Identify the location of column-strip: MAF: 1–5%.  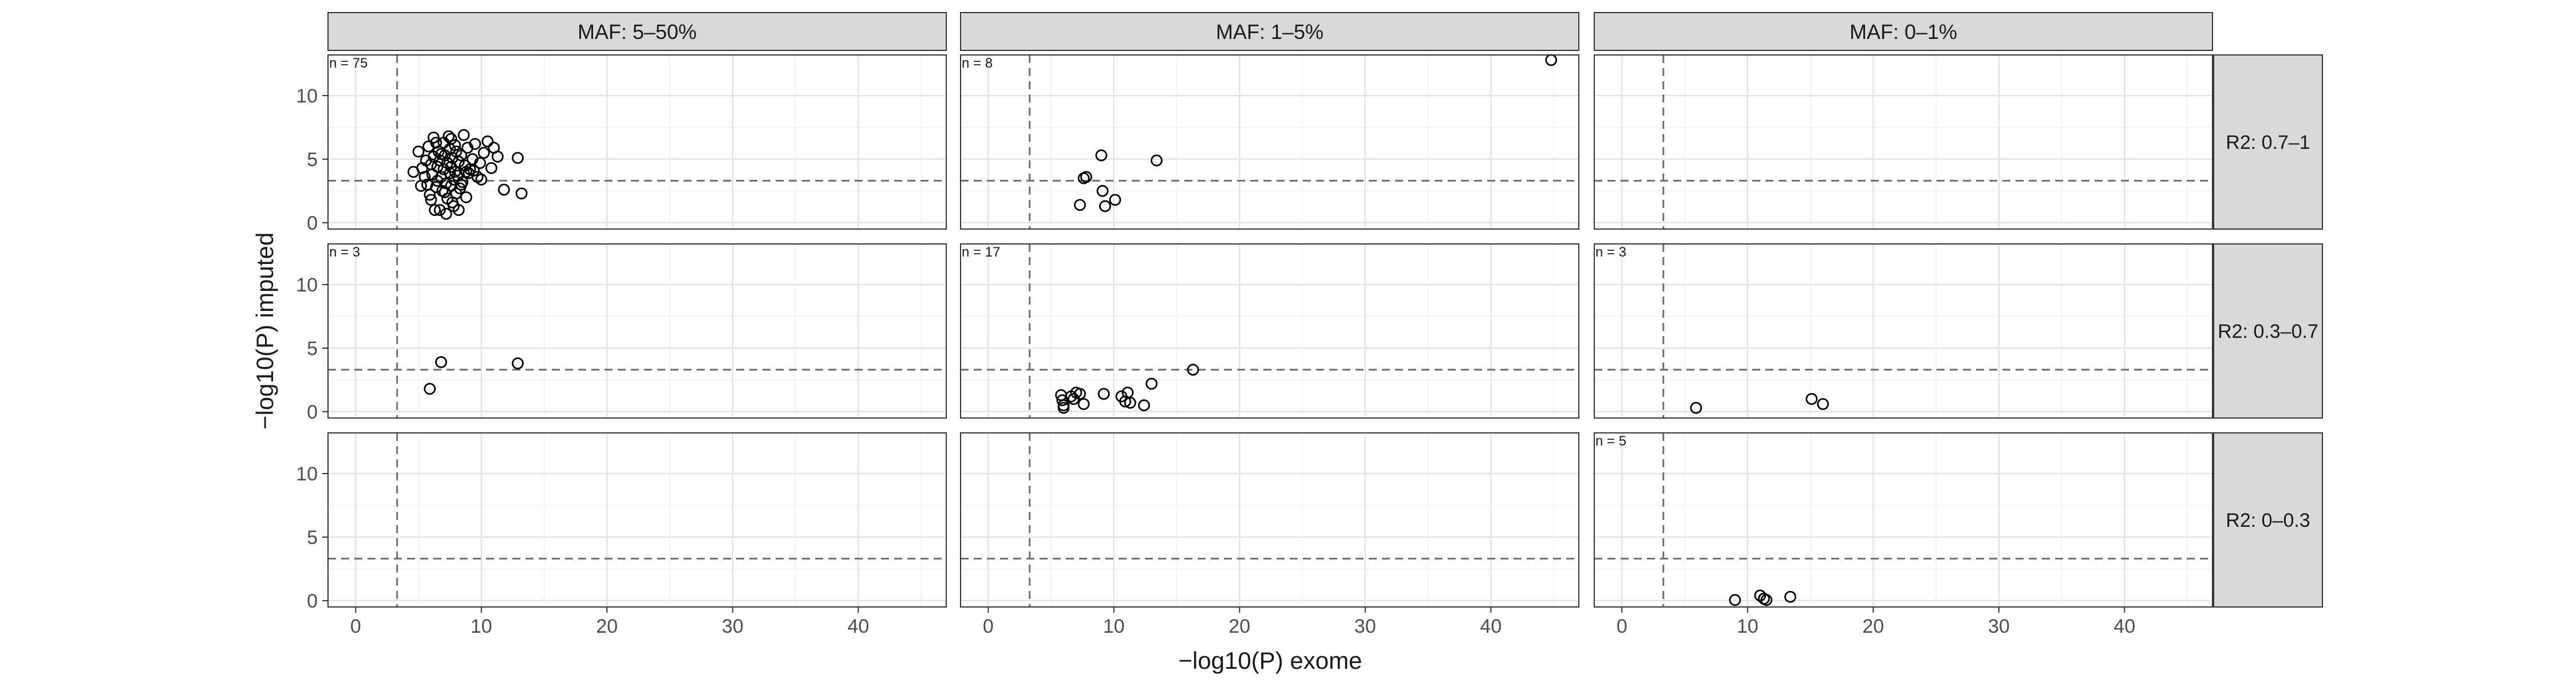
(1269, 31).